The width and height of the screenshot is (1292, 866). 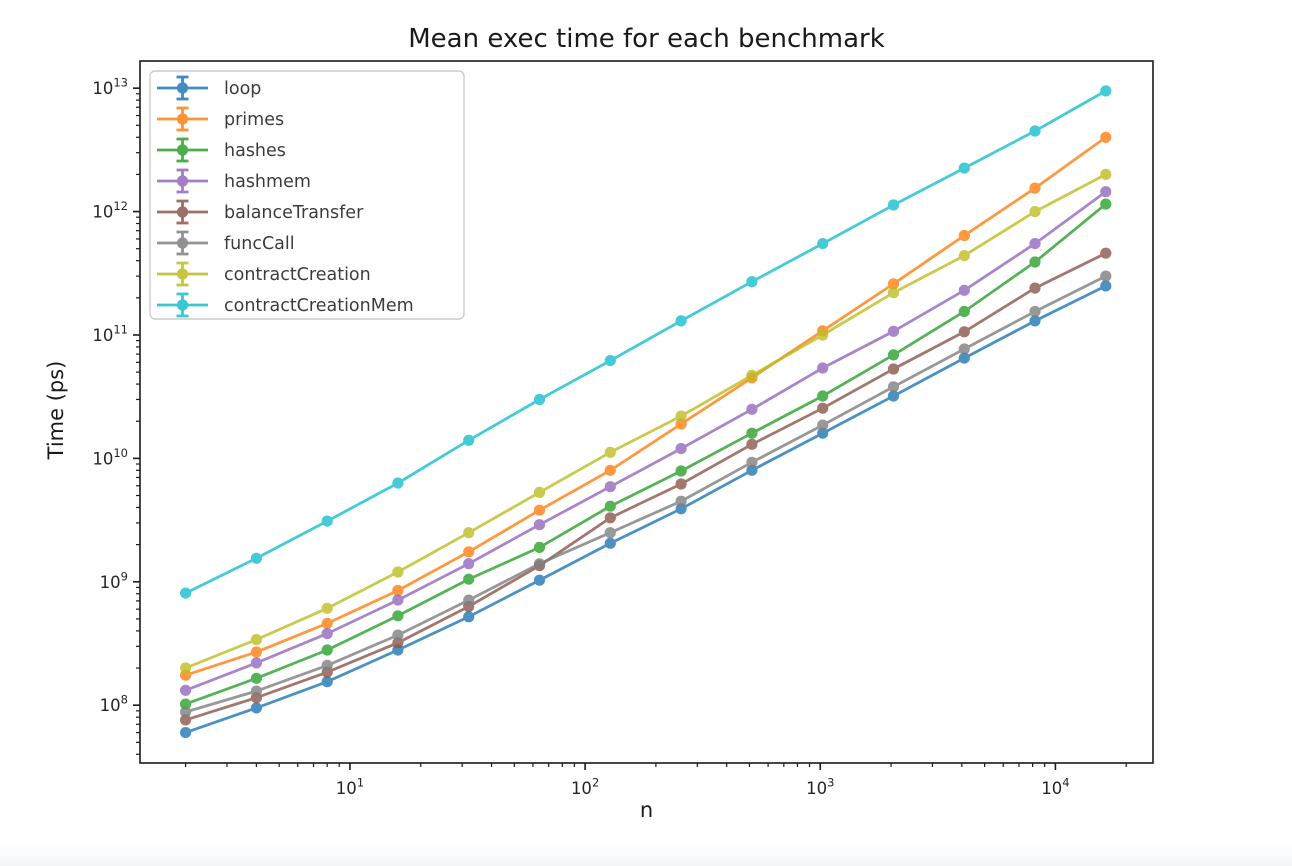 I want to click on legend-entry-hashes: hashes, so click(x=221, y=150).